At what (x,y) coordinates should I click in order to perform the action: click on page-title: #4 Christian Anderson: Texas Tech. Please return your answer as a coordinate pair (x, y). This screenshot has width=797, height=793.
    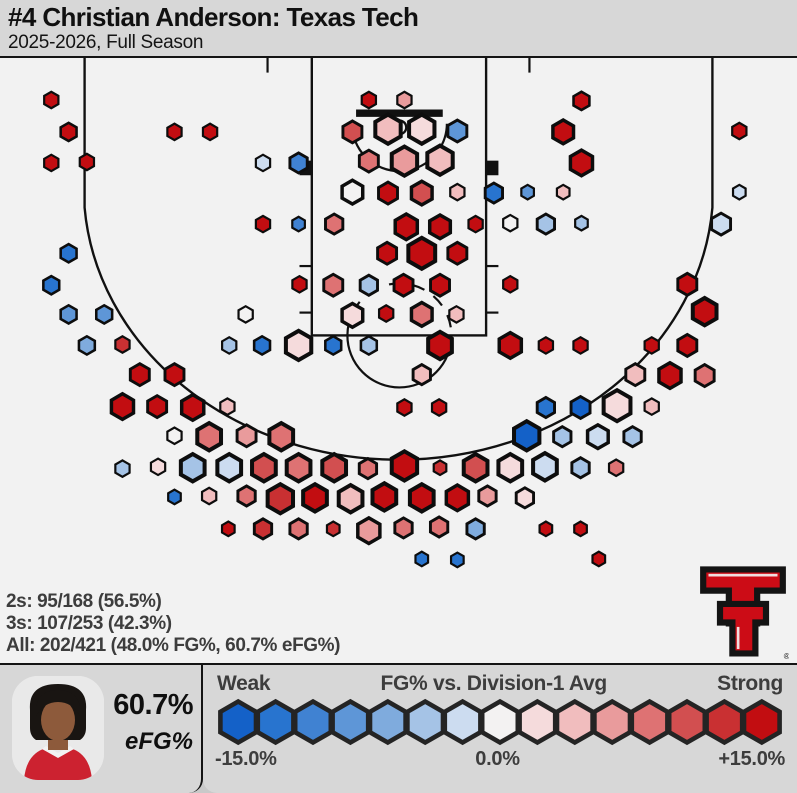
    Looking at the image, I should click on (213, 17).